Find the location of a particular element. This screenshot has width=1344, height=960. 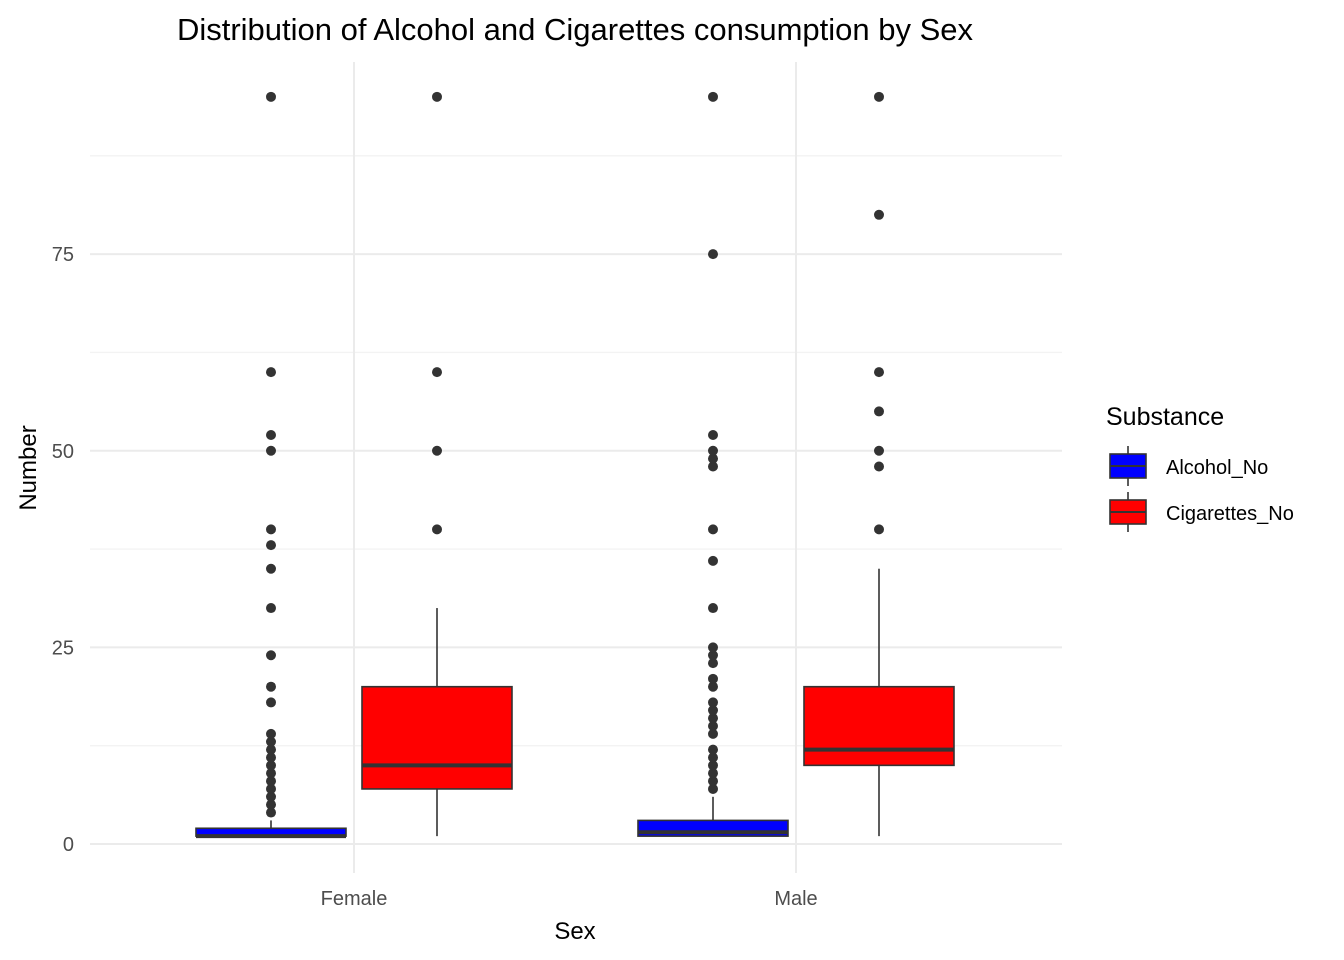

y-axis: 0 25 50 75 is located at coordinates (63, 550).